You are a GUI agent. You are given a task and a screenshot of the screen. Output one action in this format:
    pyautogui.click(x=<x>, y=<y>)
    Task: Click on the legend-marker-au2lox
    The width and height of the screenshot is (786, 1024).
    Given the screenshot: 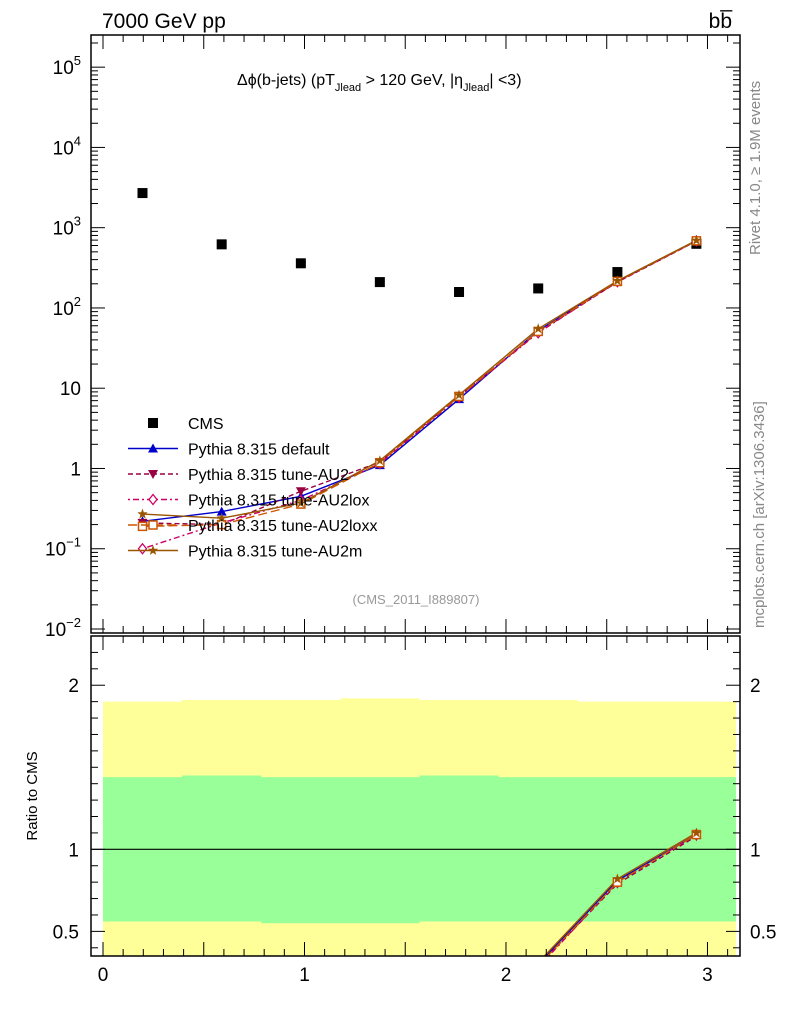 What is the action you would take?
    pyautogui.click(x=153, y=499)
    